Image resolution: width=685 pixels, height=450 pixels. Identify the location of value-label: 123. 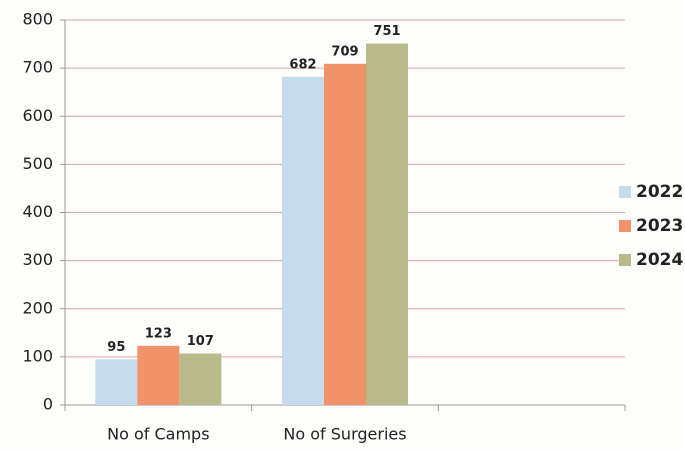
(158, 333).